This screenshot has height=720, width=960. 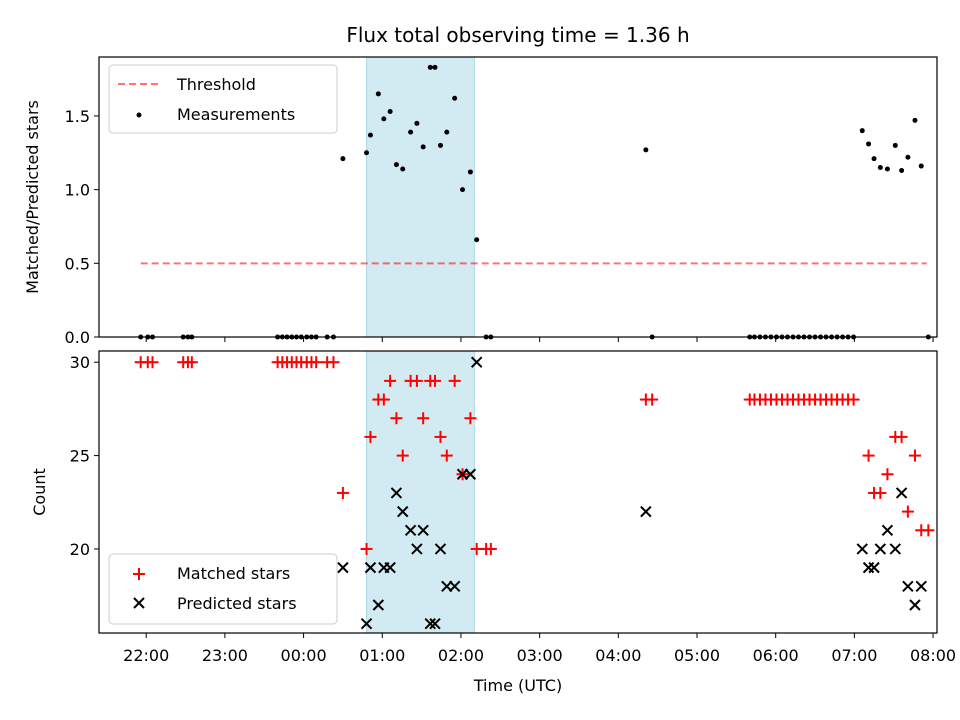 What do you see at coordinates (77, 263) in the screenshot?
I see `top-ytick-label: 0.5` at bounding box center [77, 263].